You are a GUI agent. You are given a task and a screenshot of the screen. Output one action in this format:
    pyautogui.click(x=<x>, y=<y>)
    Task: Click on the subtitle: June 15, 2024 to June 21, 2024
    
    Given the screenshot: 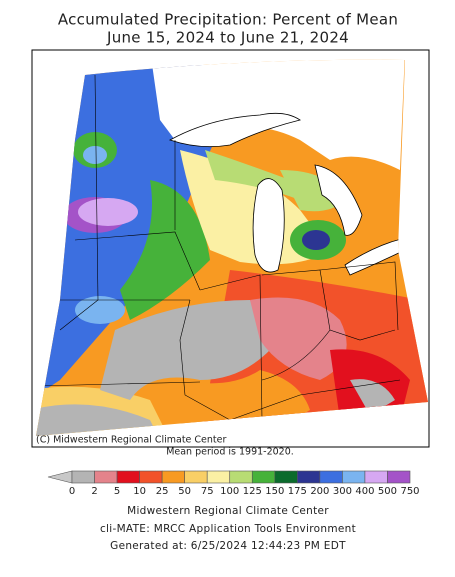 What is the action you would take?
    pyautogui.click(x=227, y=38)
    